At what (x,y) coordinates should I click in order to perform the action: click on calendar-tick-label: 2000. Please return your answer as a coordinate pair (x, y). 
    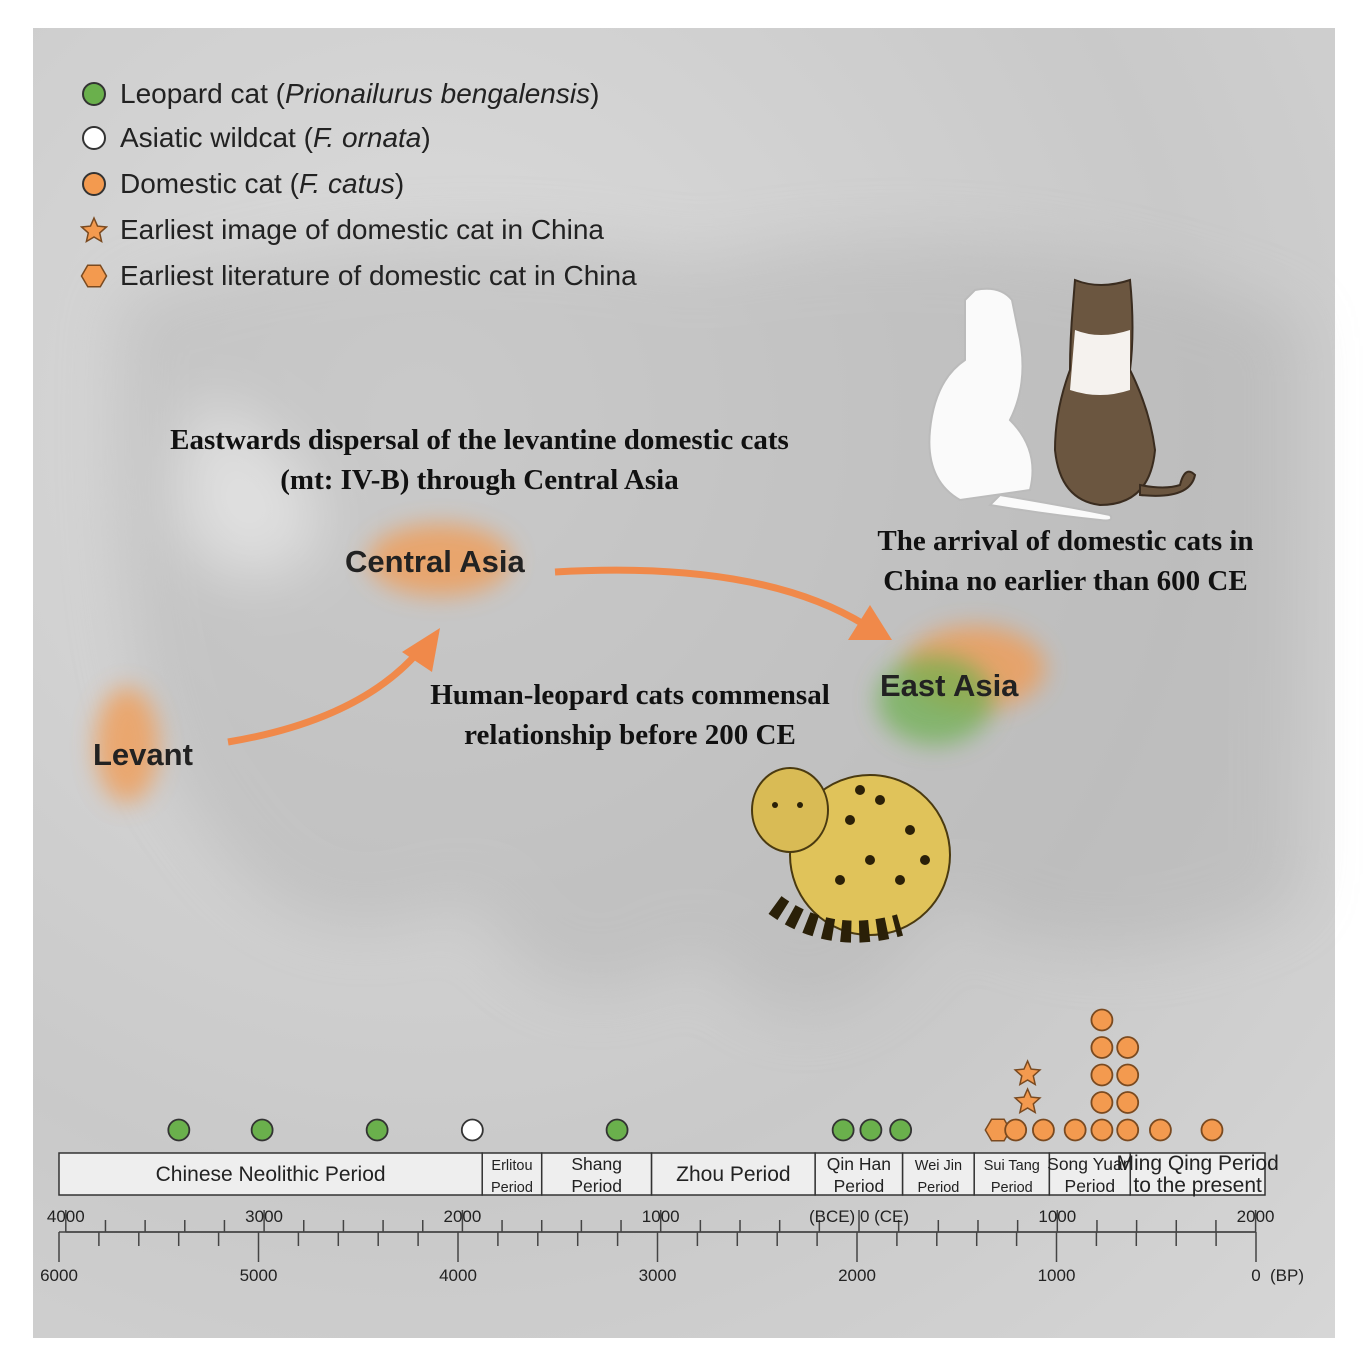
    Looking at the image, I should click on (1256, 1216).